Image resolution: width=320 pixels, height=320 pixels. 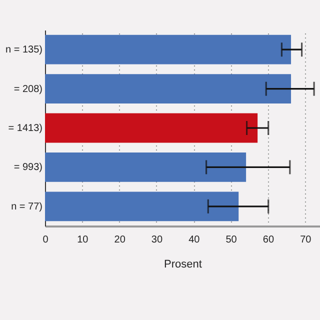 What do you see at coordinates (45, 240) in the screenshot?
I see `x-tick-label: 0` at bounding box center [45, 240].